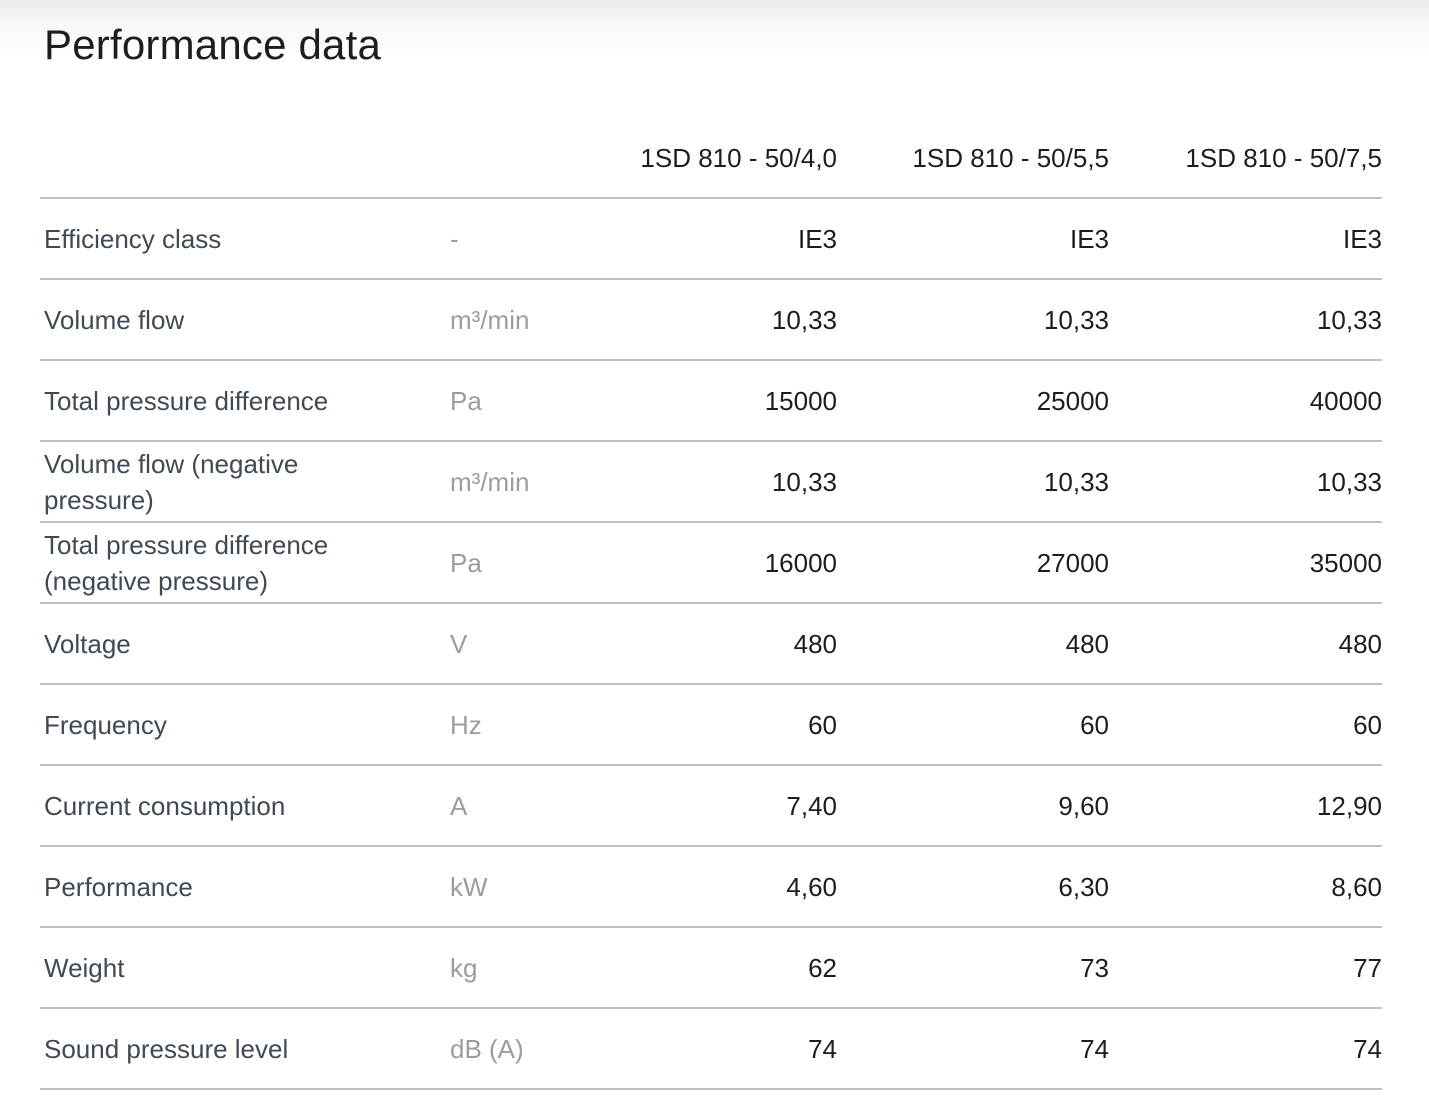 This screenshot has width=1429, height=1095. What do you see at coordinates (84, 967) in the screenshot?
I see `row-label: Weight` at bounding box center [84, 967].